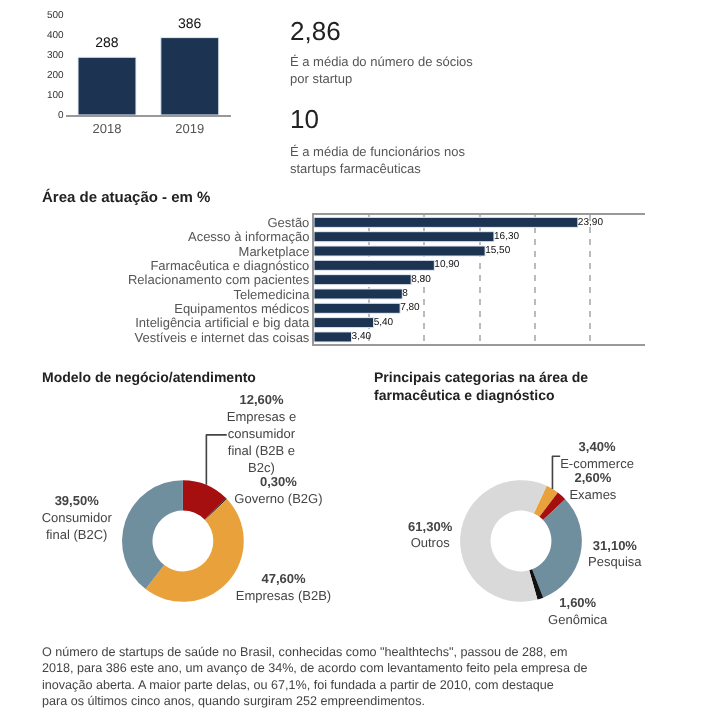  Describe the element at coordinates (315, 31) in the screenshot. I see `text: 2,86` at that location.